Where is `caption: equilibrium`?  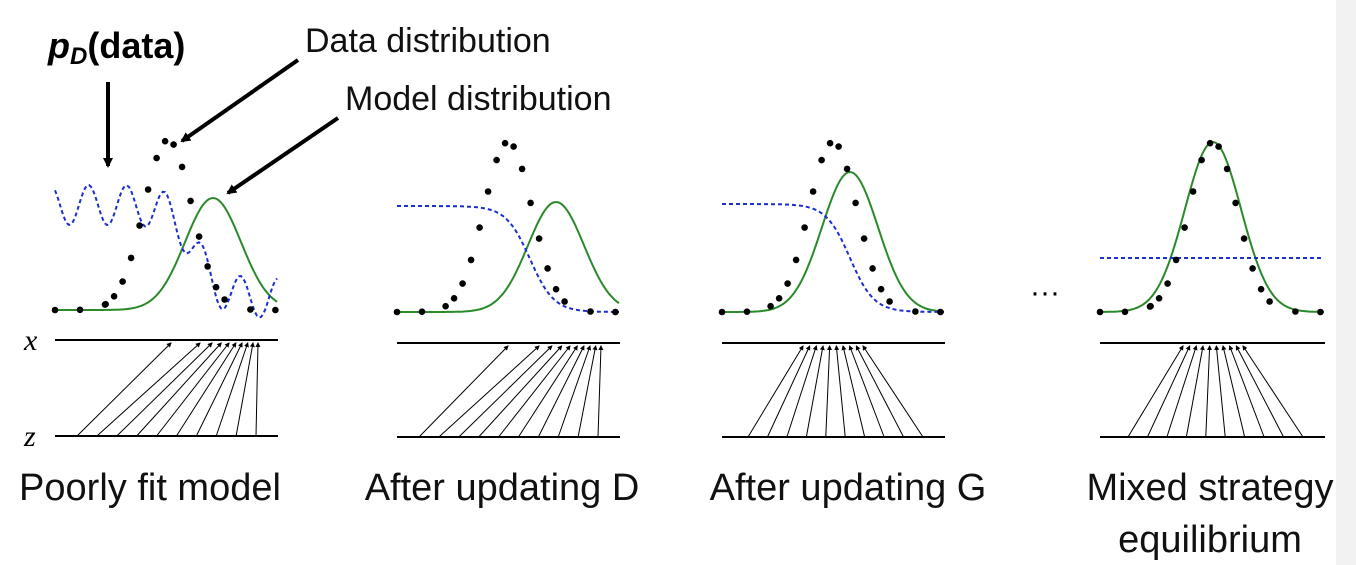 caption: equilibrium is located at coordinates (1210, 540).